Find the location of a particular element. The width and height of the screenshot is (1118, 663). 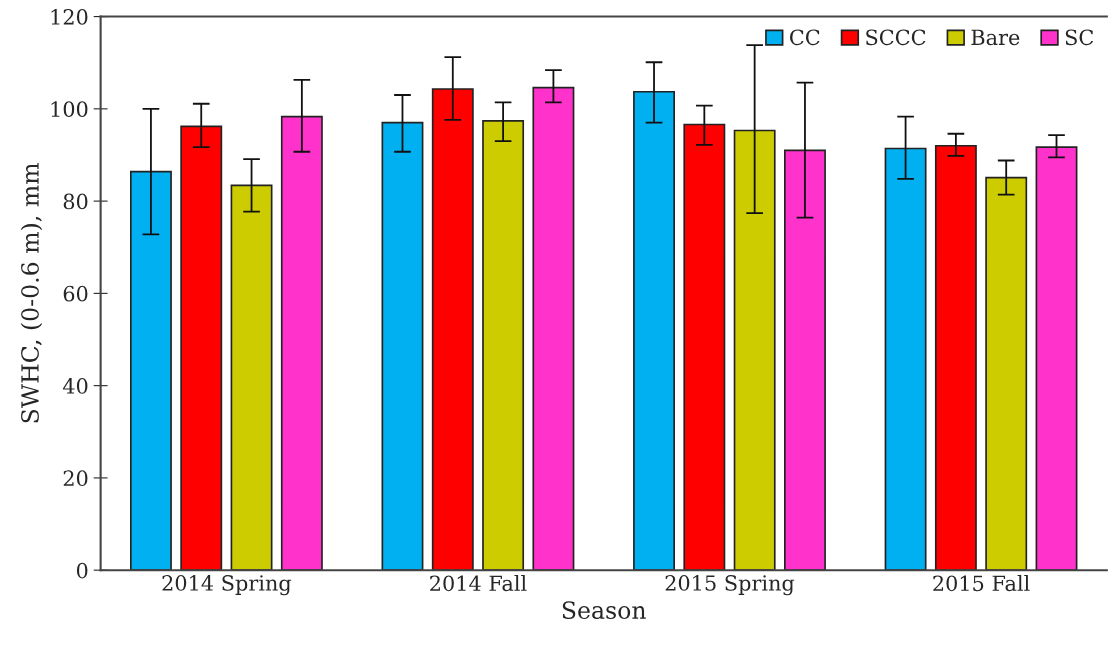

x-tick-label: 2014 Fall is located at coordinates (478, 583).